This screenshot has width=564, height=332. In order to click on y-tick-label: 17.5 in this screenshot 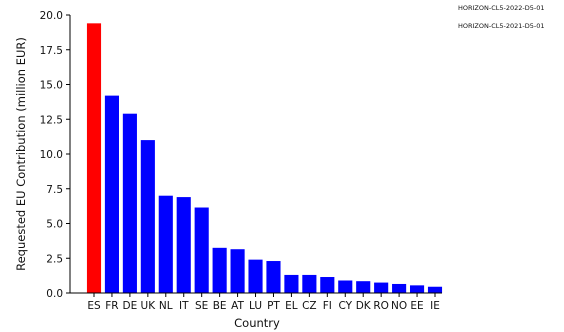, I will do `click(51, 51)`.